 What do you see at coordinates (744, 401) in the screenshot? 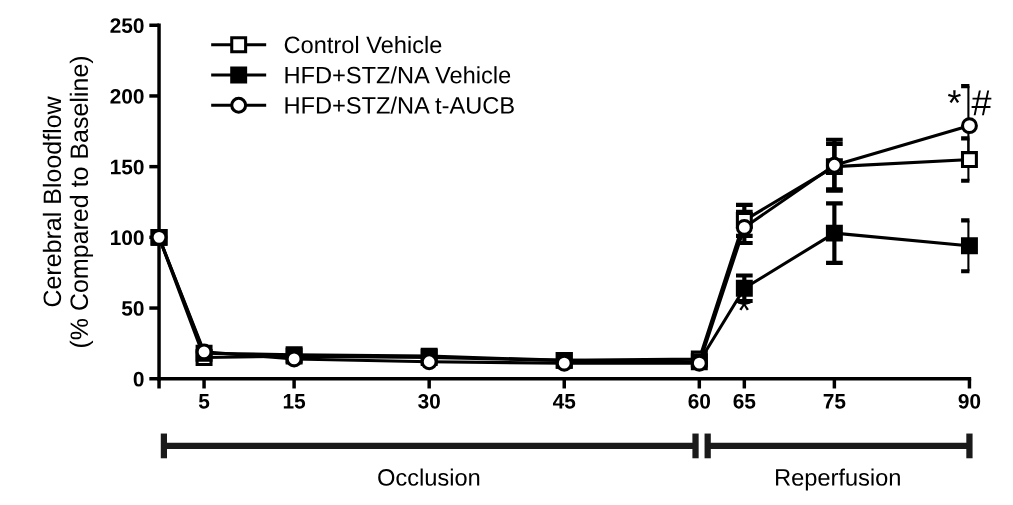
I see `x-tick-label: 65` at bounding box center [744, 401].